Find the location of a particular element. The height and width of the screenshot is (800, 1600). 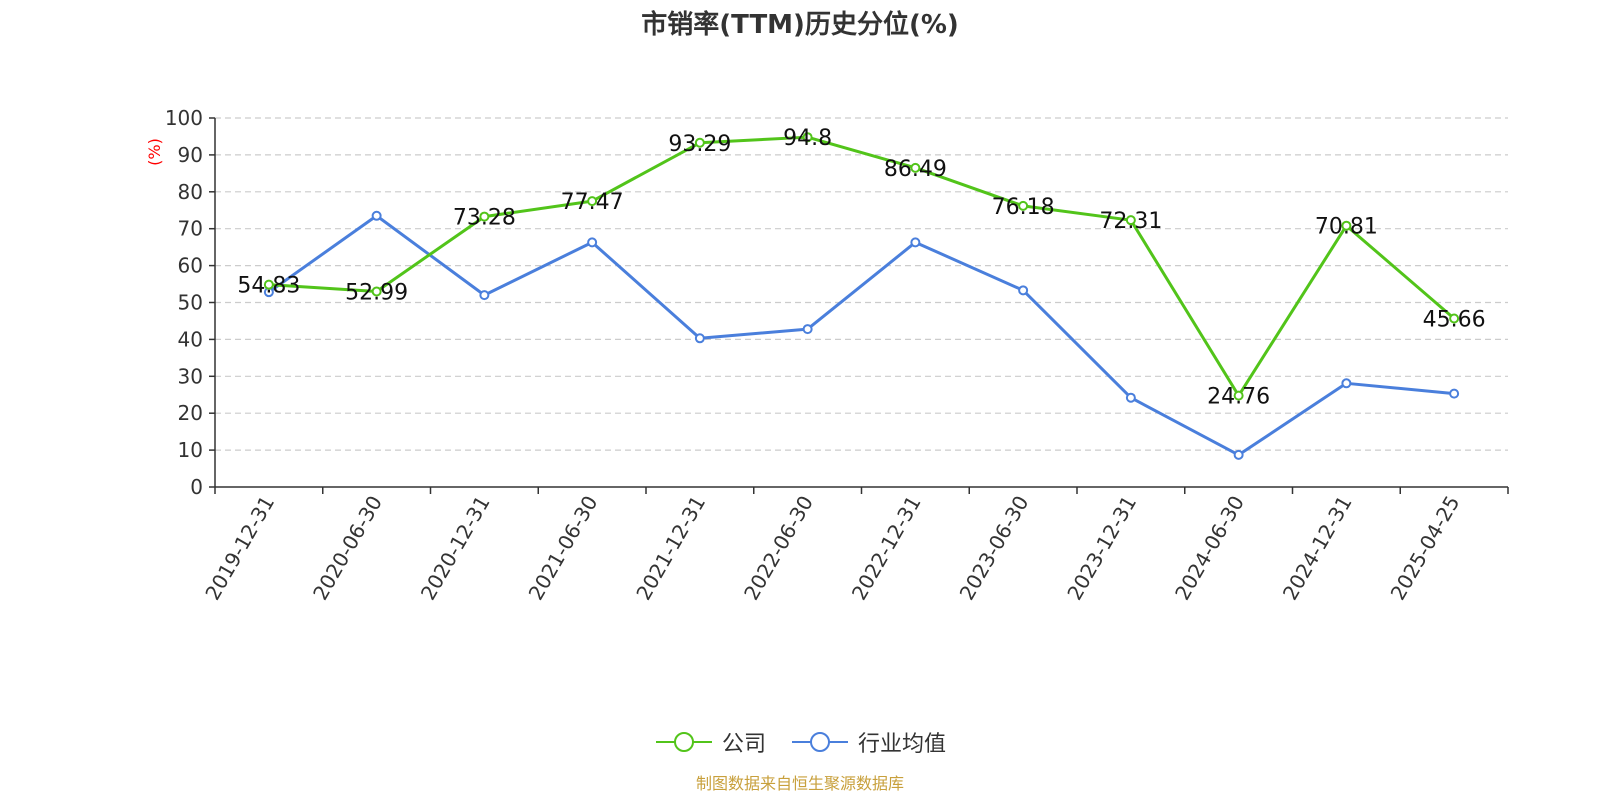

y-tick-label: 30 is located at coordinates (190, 376).